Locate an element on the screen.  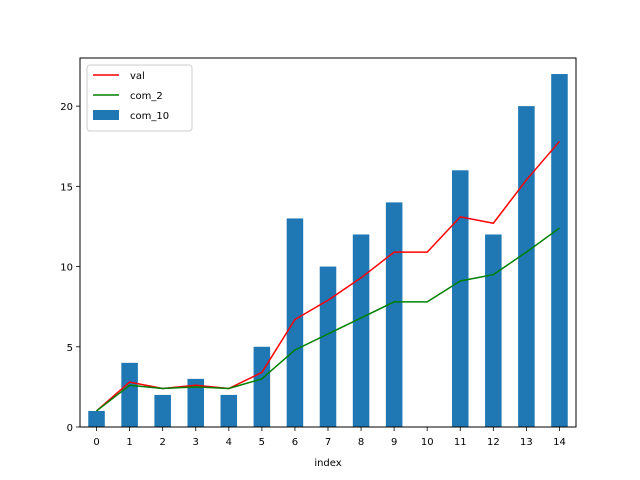
x-tick-label-13: 13 is located at coordinates (526, 442).